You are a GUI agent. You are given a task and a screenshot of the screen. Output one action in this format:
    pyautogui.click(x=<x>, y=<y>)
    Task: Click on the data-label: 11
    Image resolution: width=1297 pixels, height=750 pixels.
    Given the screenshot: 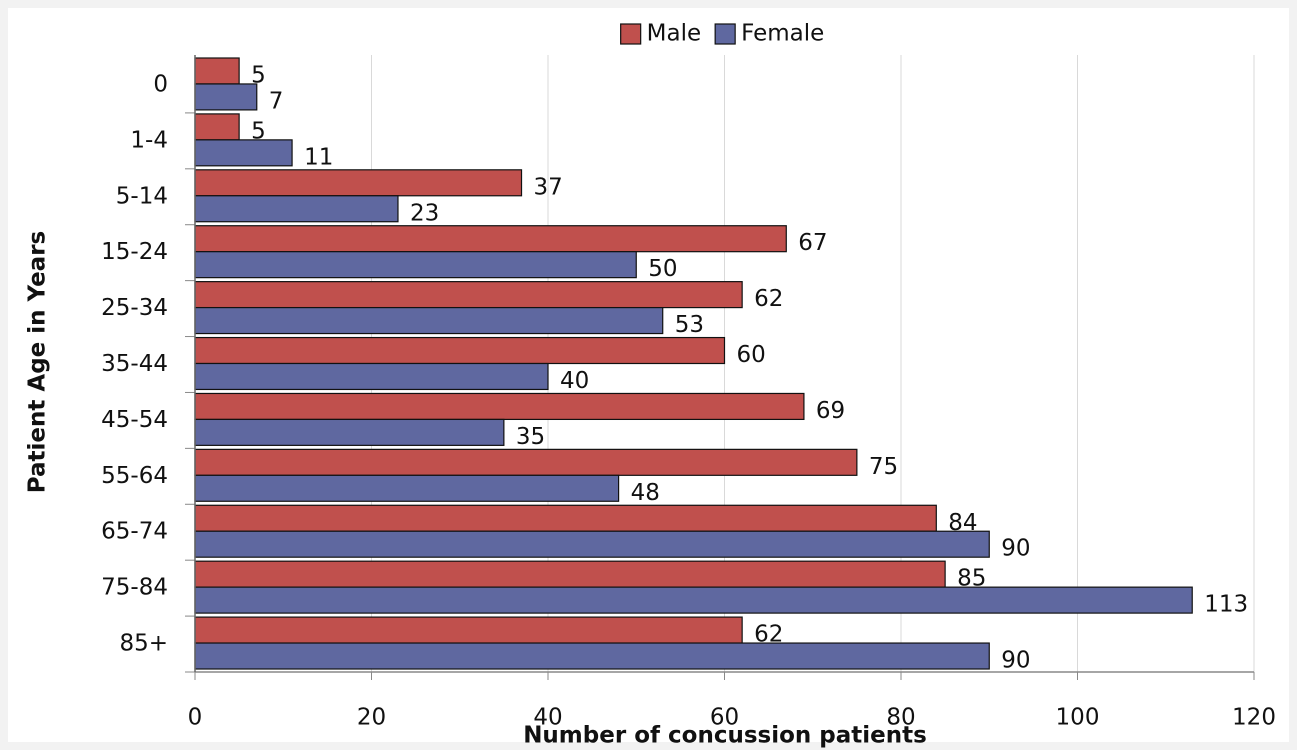 What is the action you would take?
    pyautogui.click(x=318, y=157)
    